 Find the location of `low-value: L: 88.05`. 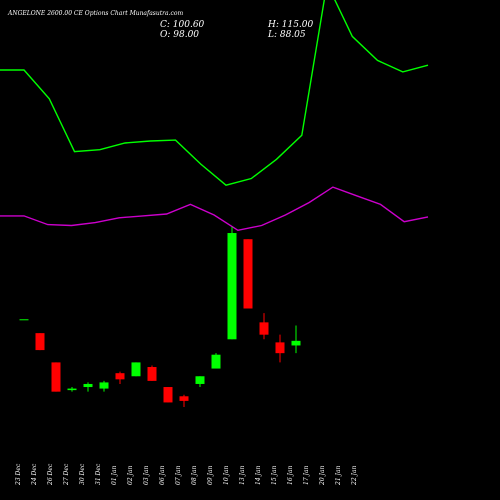

low-value: L: 88.05 is located at coordinates (287, 35).